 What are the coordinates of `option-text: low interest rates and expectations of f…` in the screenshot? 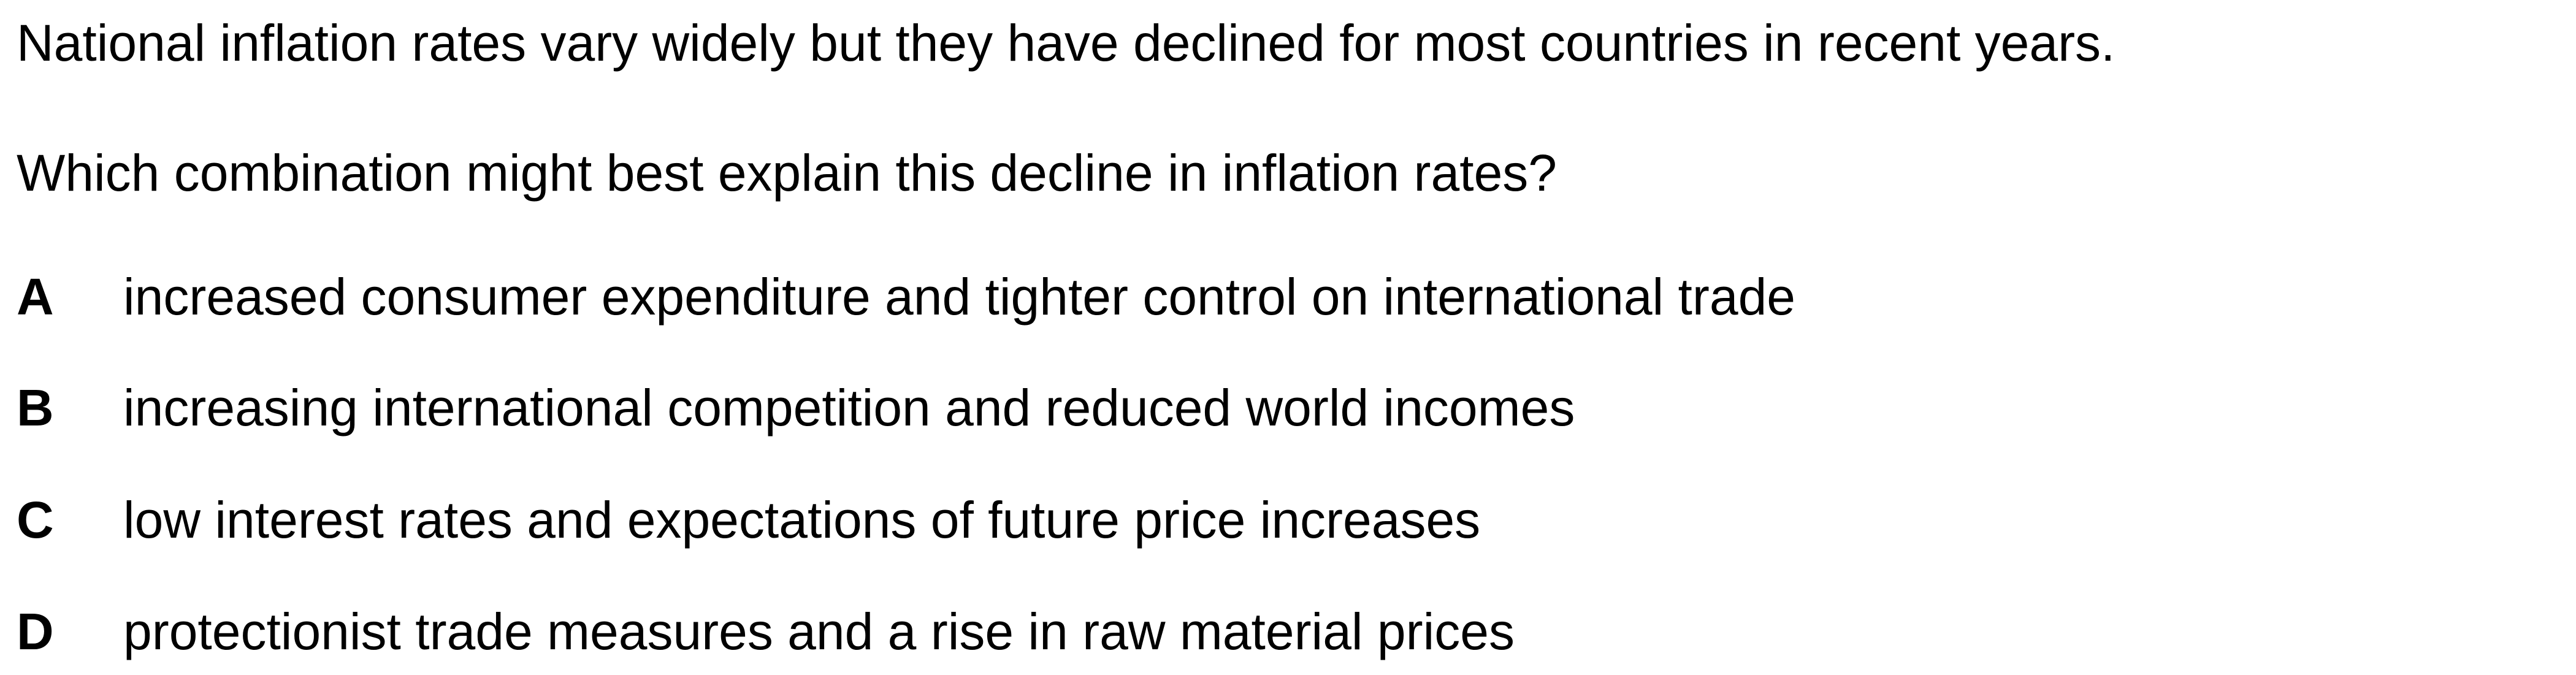 It's located at (802, 520).